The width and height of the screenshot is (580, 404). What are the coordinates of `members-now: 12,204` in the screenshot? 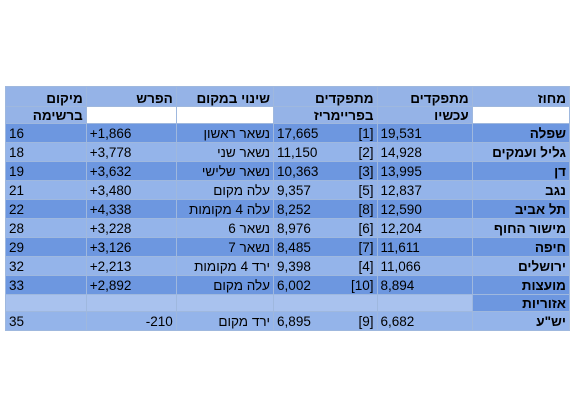 It's located at (424, 228).